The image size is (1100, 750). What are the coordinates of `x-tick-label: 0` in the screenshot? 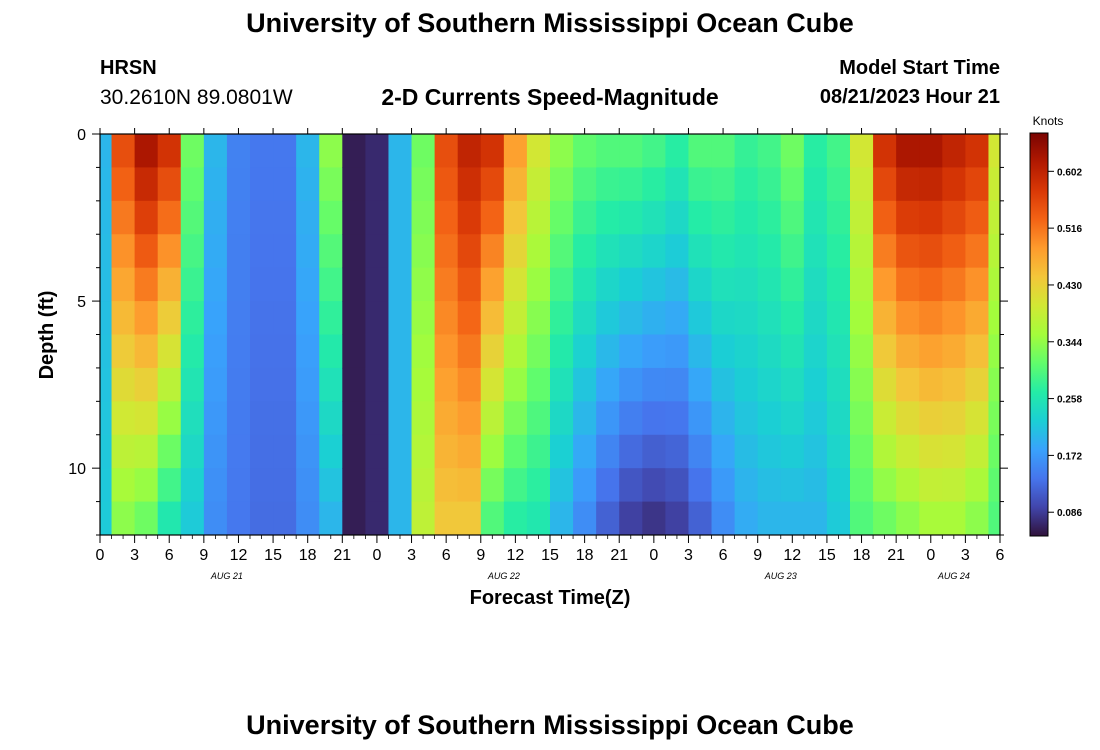 It's located at (100, 555).